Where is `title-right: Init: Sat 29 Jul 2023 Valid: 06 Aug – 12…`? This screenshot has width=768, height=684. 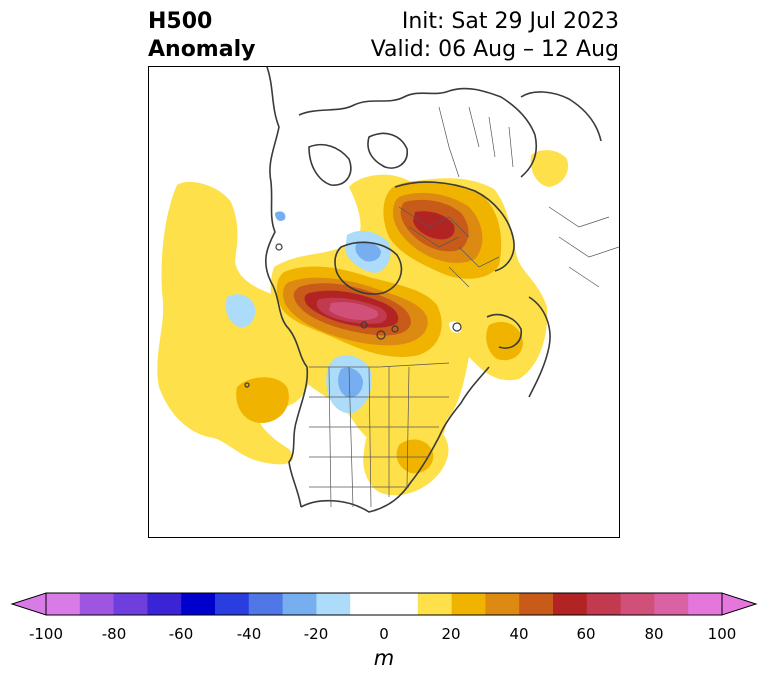 title-right: Init: Sat 29 Jul 2023 Valid: 06 Aug – 12… is located at coordinates (495, 36).